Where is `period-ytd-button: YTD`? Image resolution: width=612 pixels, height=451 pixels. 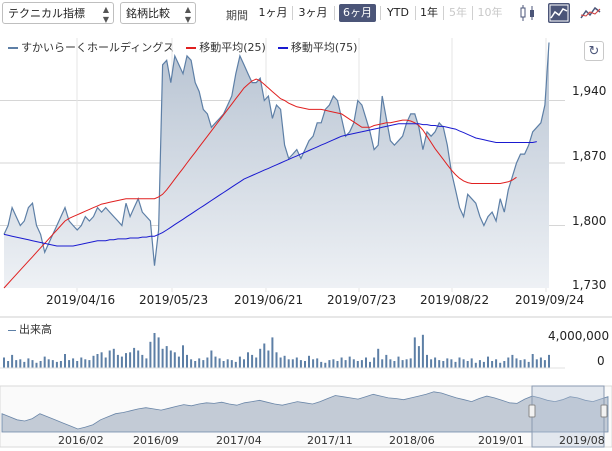 period-ytd-button: YTD is located at coordinates (398, 12).